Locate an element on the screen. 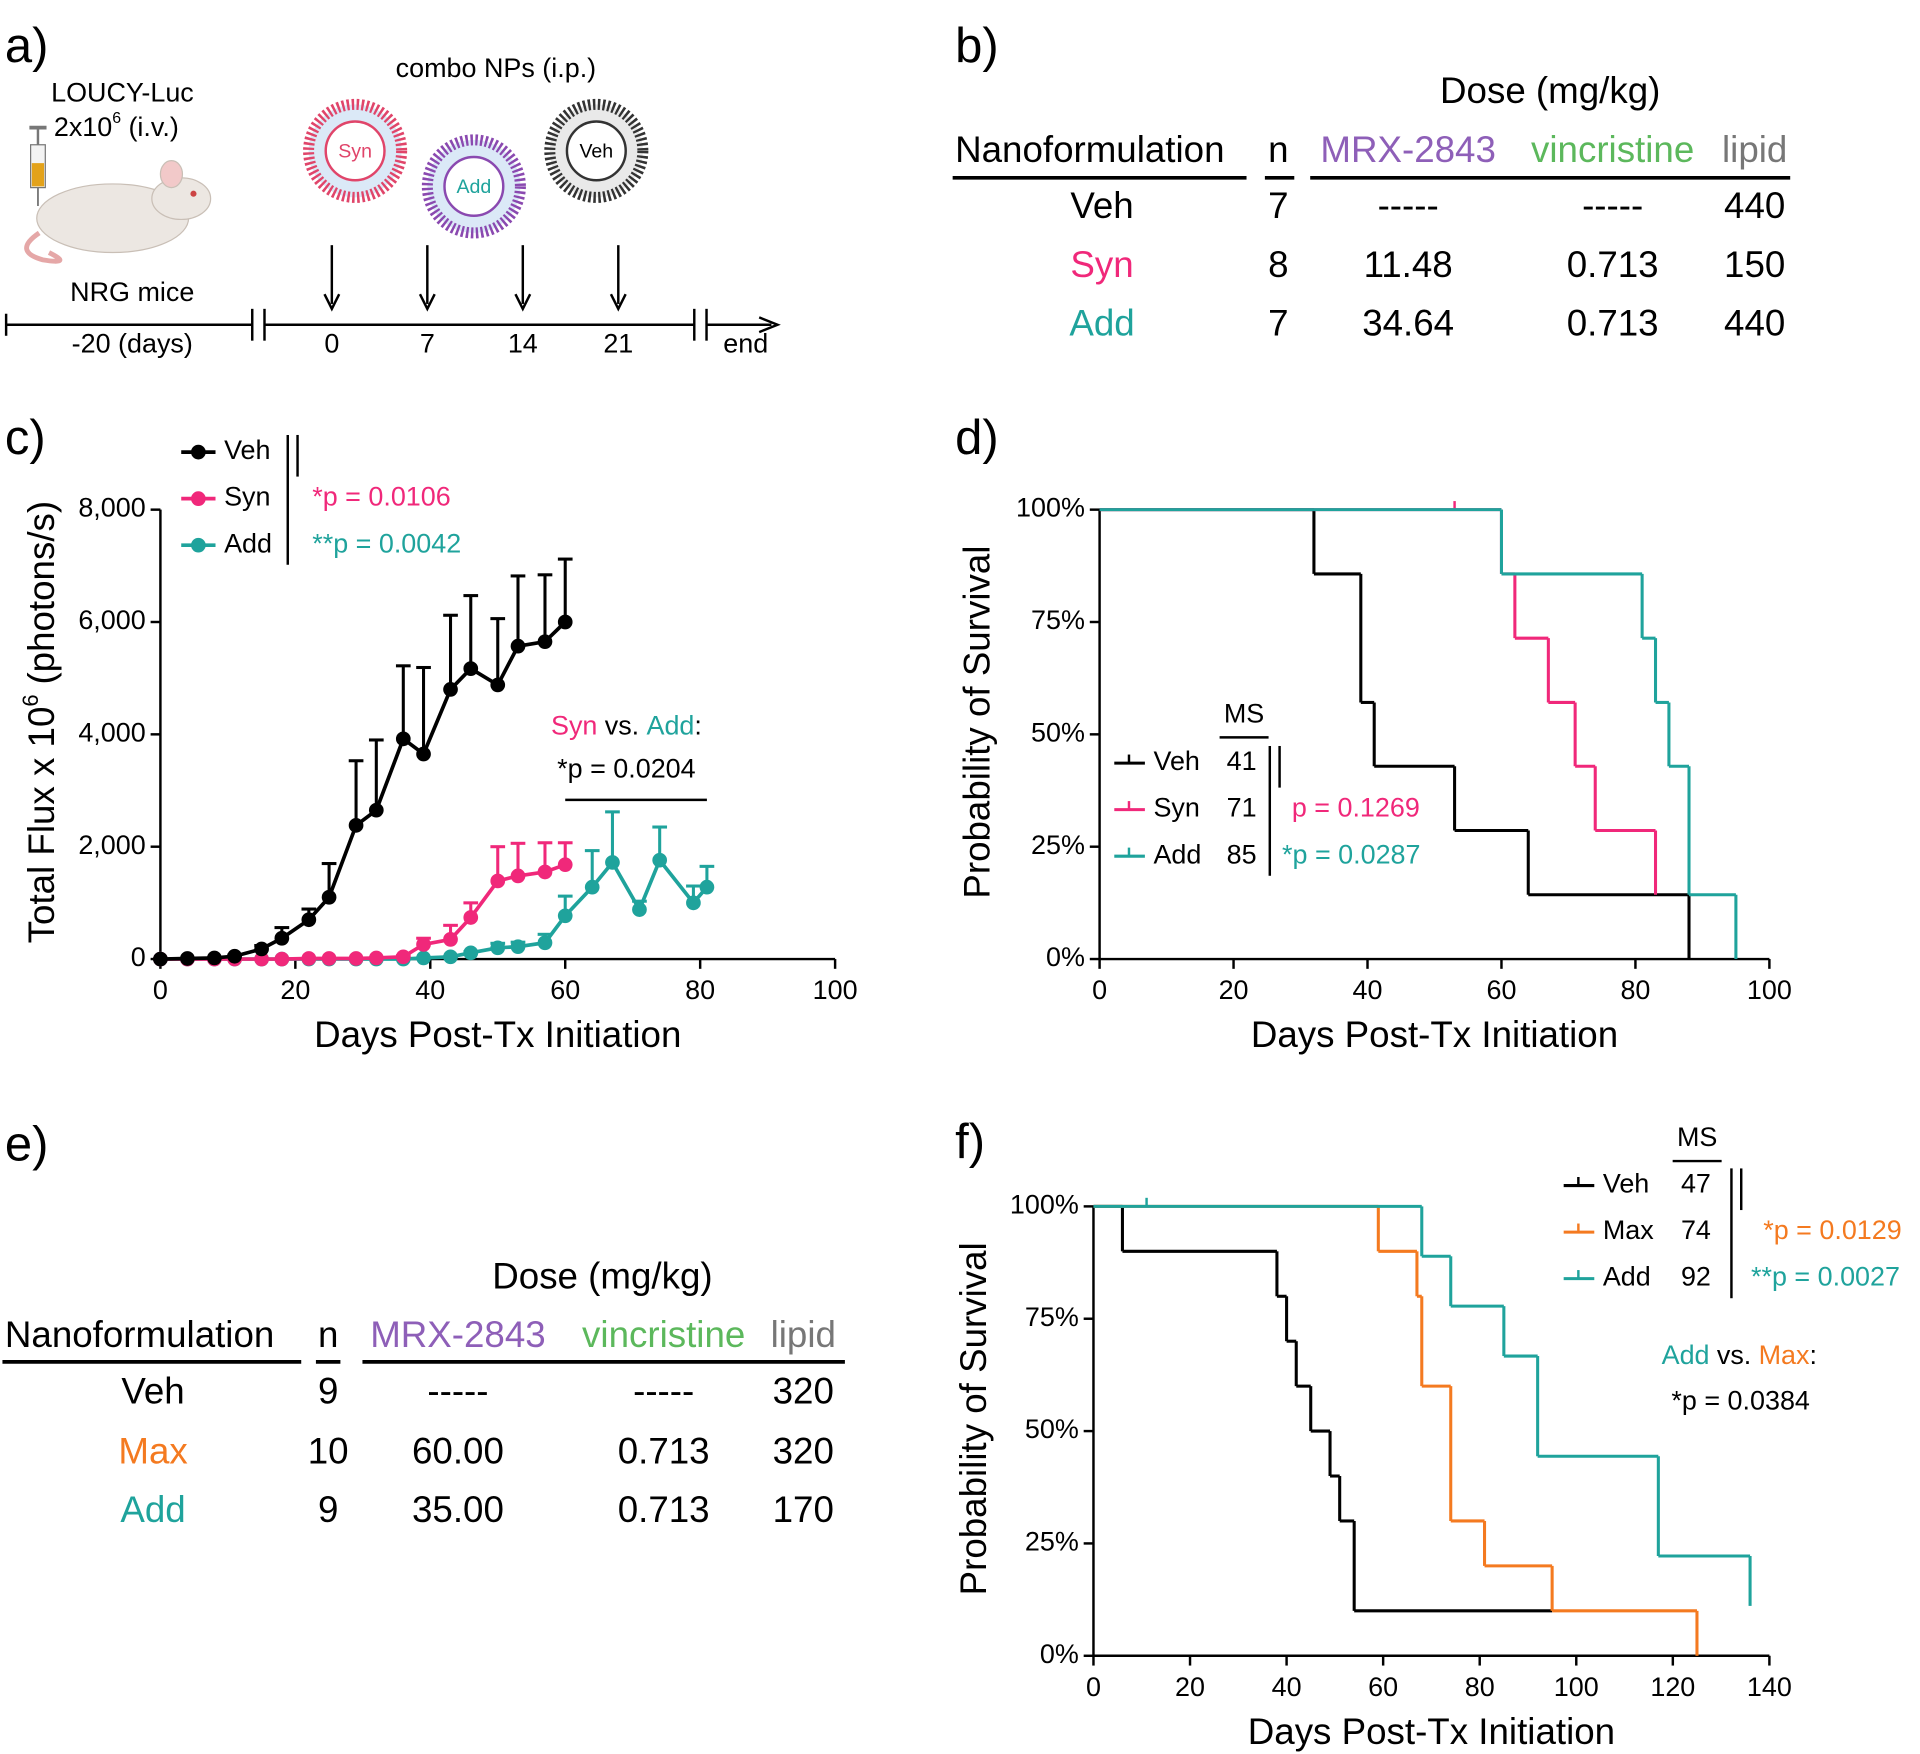 The height and width of the screenshot is (1754, 1920). cell: 7 is located at coordinates (1278, 323).